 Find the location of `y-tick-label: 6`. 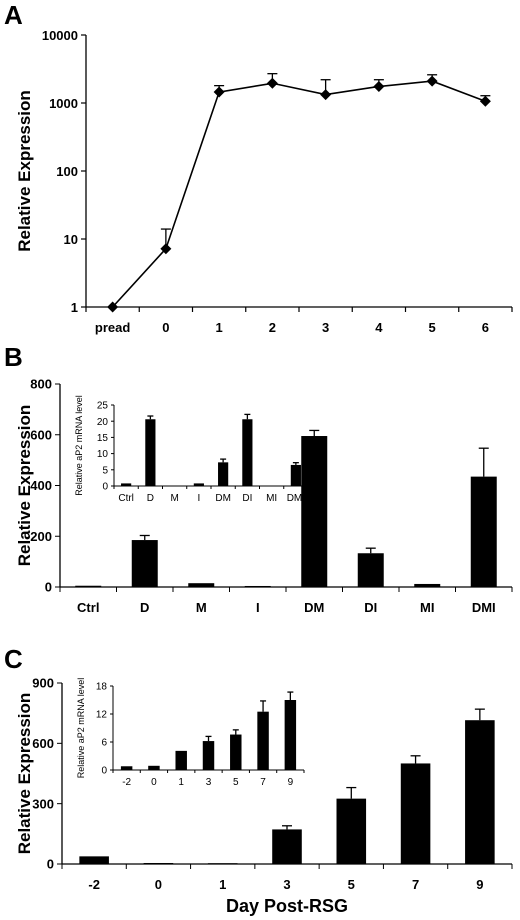

y-tick-label: 6 is located at coordinates (104, 743).